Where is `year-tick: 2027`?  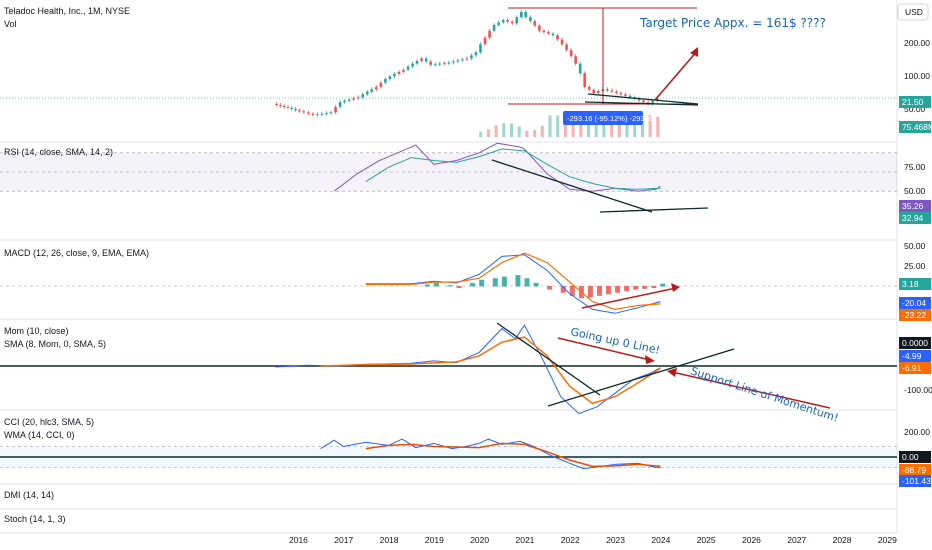
year-tick: 2027 is located at coordinates (796, 540).